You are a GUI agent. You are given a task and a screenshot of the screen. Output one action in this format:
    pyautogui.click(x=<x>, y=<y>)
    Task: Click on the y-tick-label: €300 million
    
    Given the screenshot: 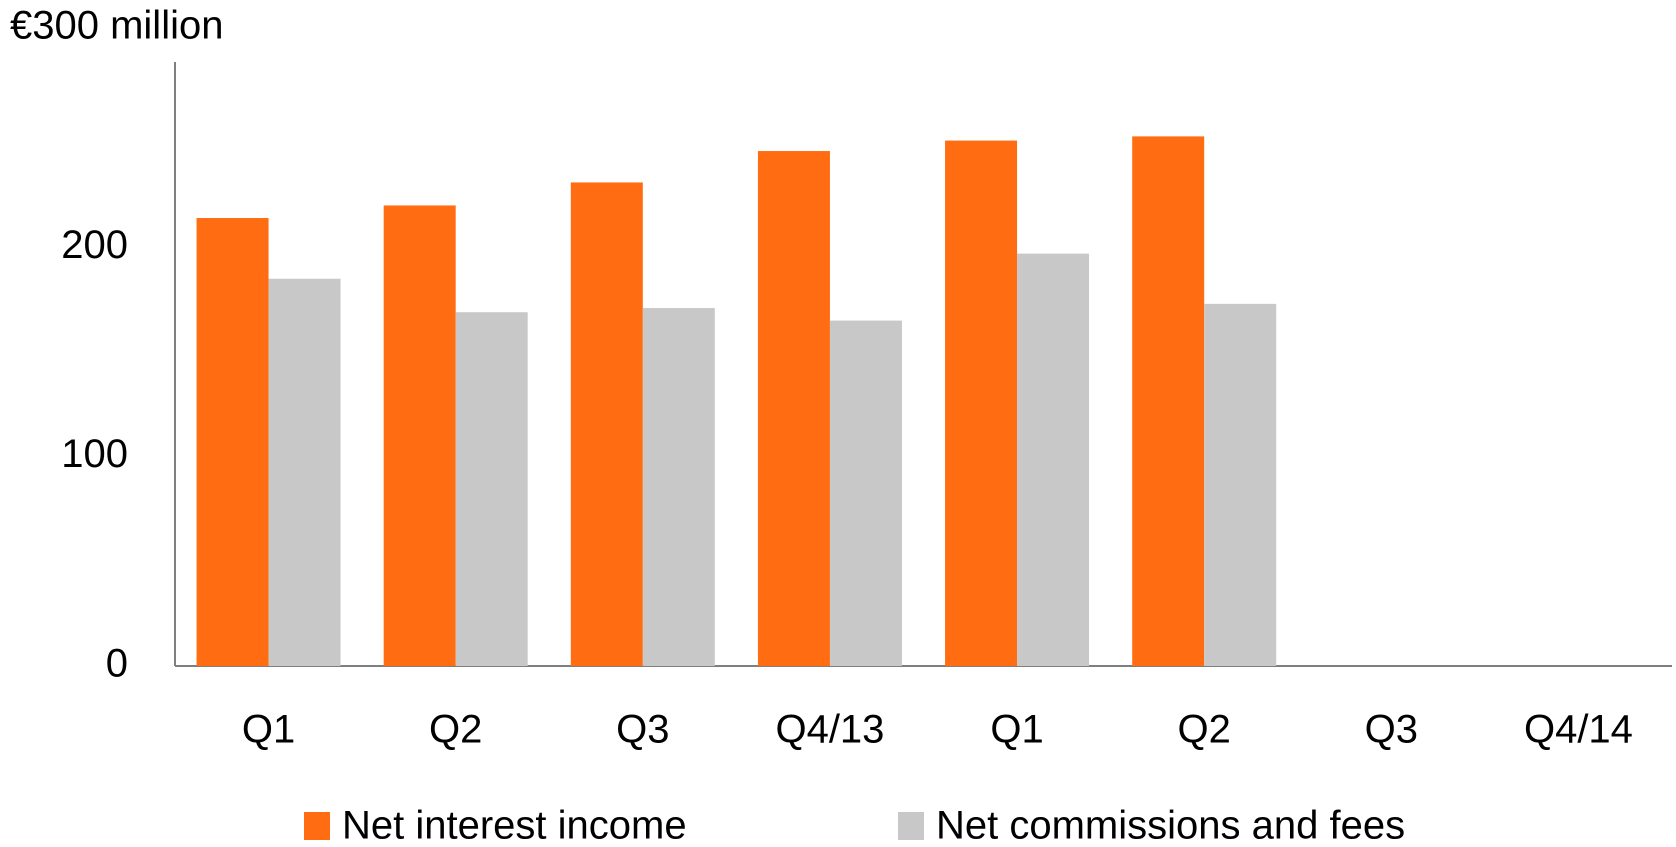 What is the action you would take?
    pyautogui.click(x=116, y=26)
    